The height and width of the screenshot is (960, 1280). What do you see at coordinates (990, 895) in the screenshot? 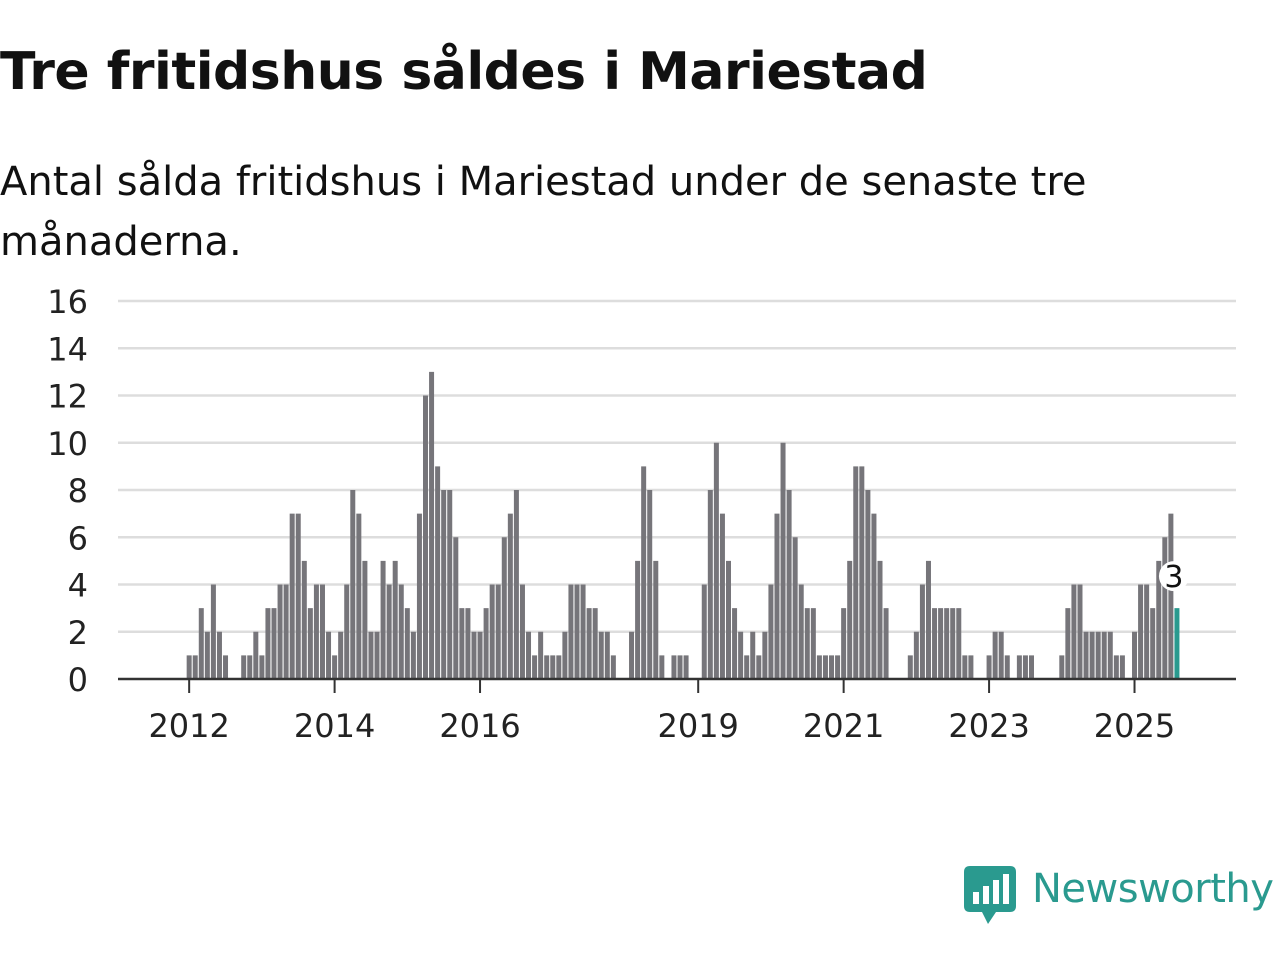
I see `newsworthy-logo-icon` at bounding box center [990, 895].